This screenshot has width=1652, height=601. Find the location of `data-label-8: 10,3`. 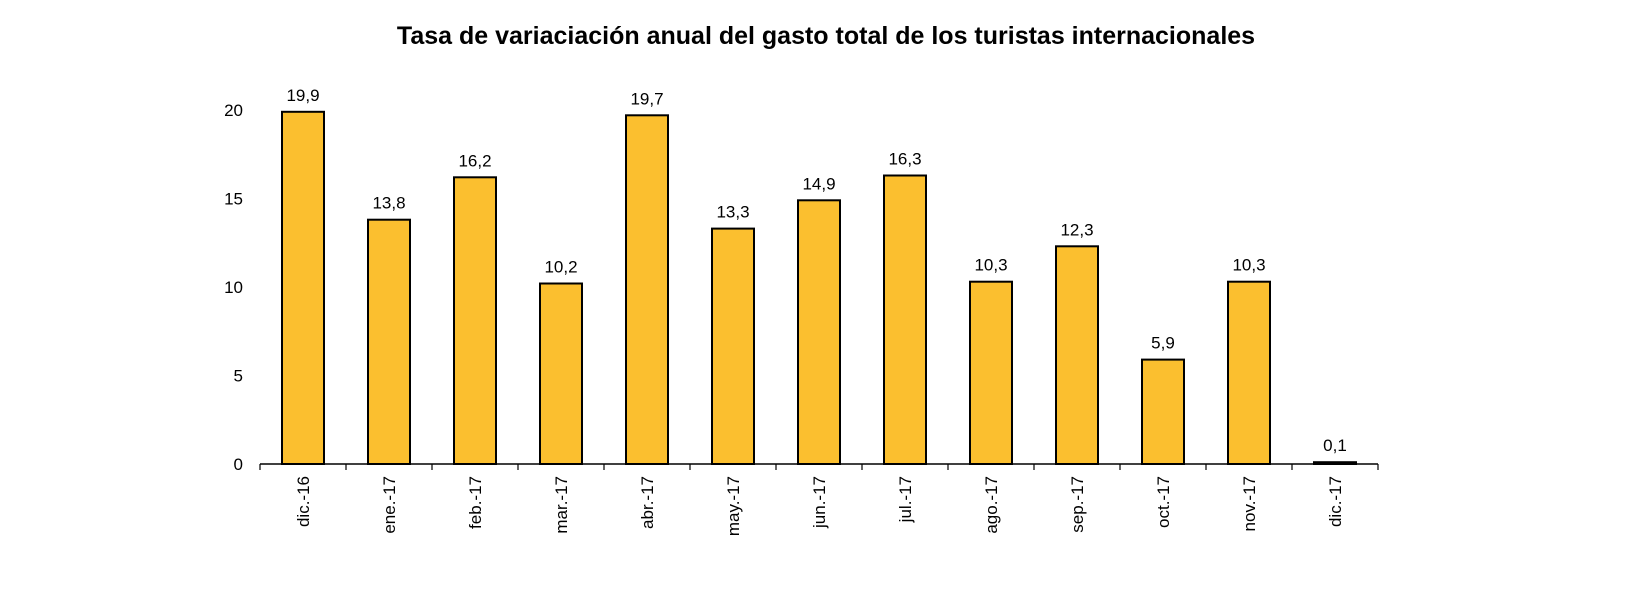

data-label-8: 10,3 is located at coordinates (990, 265).